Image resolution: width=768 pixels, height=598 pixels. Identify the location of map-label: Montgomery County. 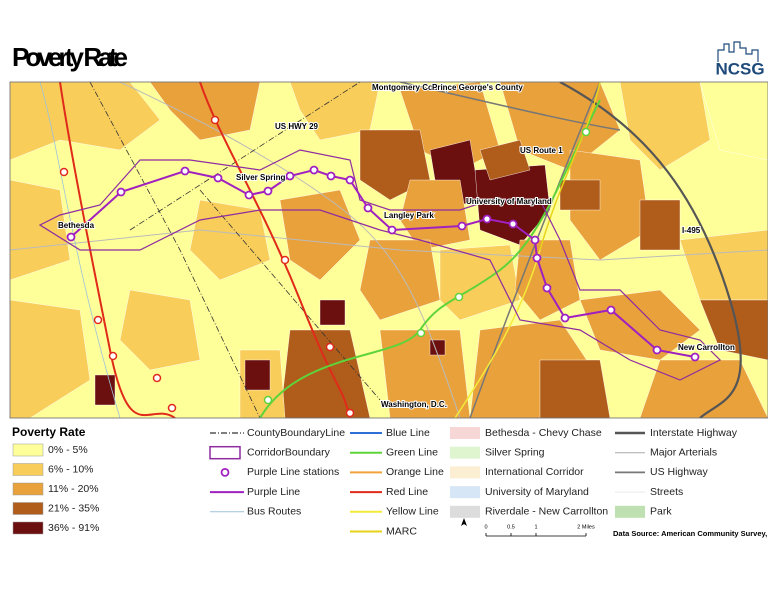
(411, 87).